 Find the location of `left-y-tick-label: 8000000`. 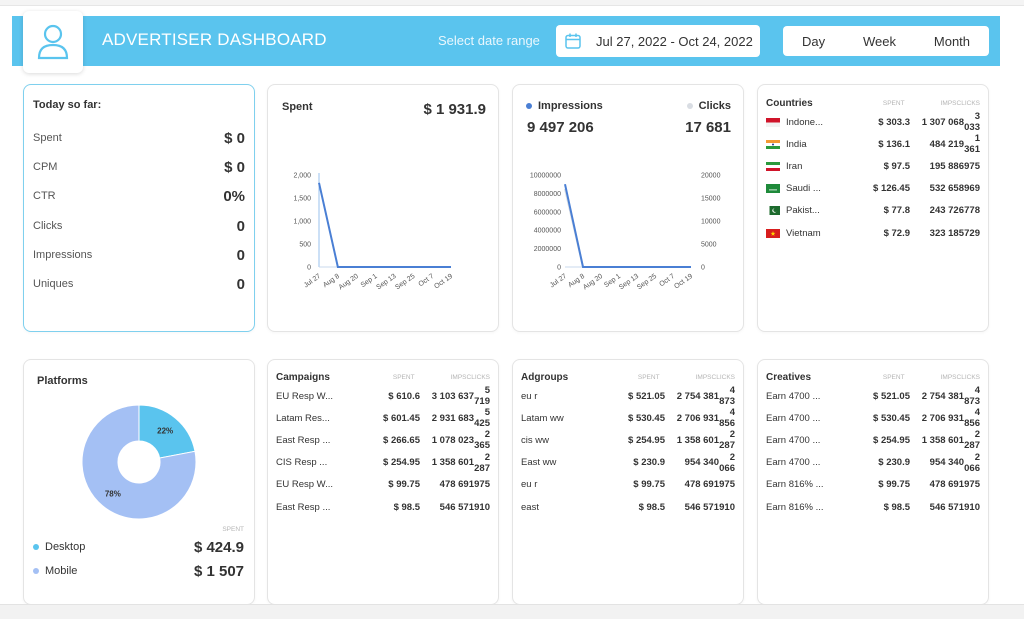

left-y-tick-label: 8000000 is located at coordinates (547, 194).